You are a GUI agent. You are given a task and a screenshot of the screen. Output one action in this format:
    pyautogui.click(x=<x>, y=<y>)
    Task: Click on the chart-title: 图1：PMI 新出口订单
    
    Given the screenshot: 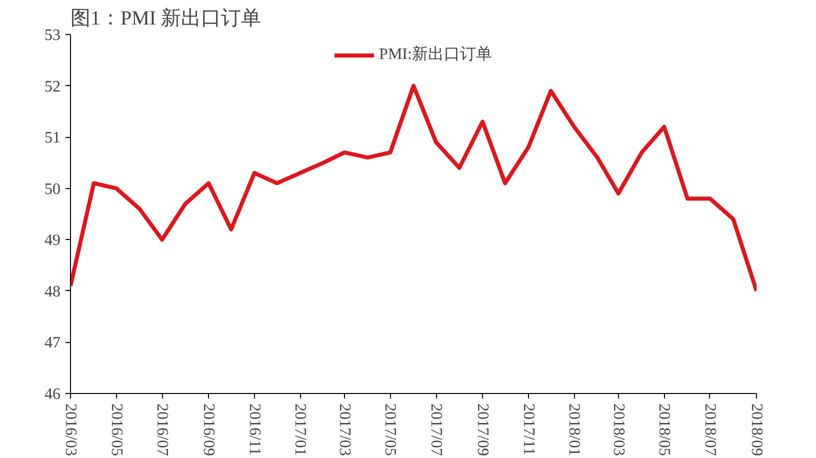 What is the action you would take?
    pyautogui.click(x=166, y=19)
    